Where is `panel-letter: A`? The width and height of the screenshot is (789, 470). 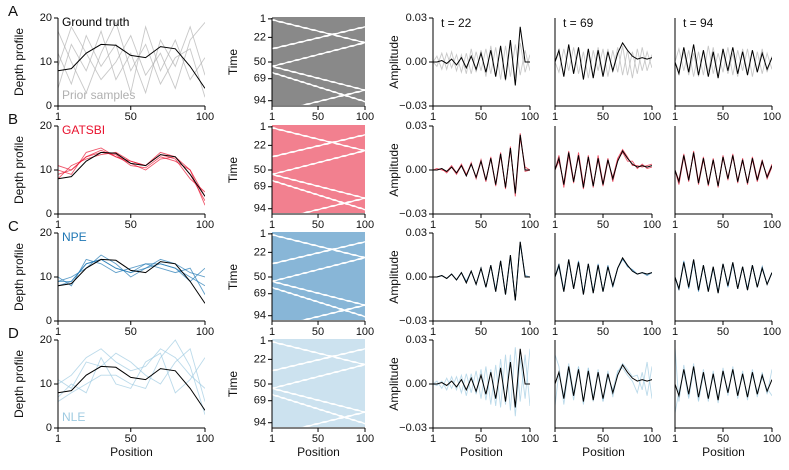
panel-letter: A is located at coordinates (13, 11).